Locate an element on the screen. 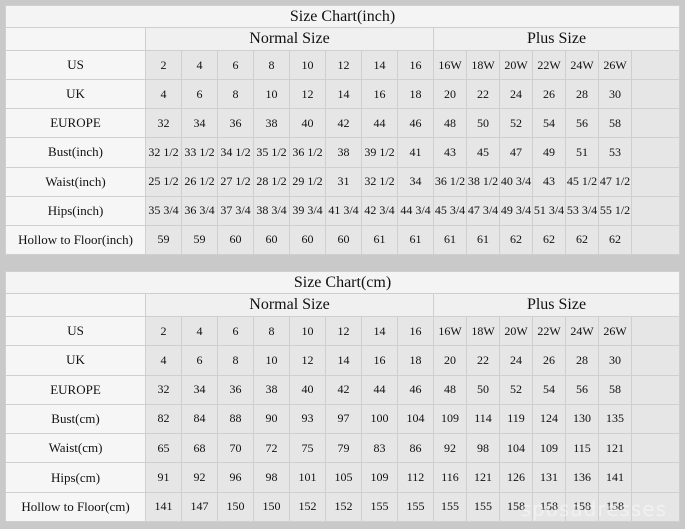 Image resolution: width=685 pixels, height=529 pixels. size-cell: 40 is located at coordinates (307, 123).